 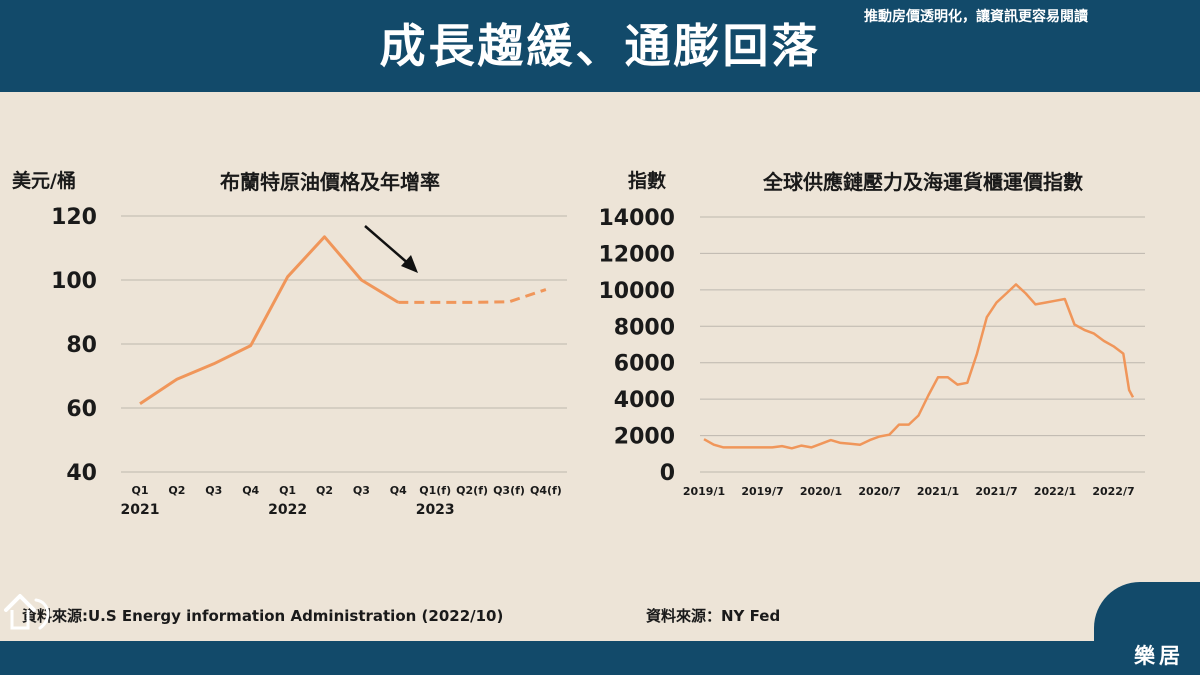 What do you see at coordinates (330, 182) in the screenshot?
I see `left-chart-title: 布蘭特原油價格及年增率` at bounding box center [330, 182].